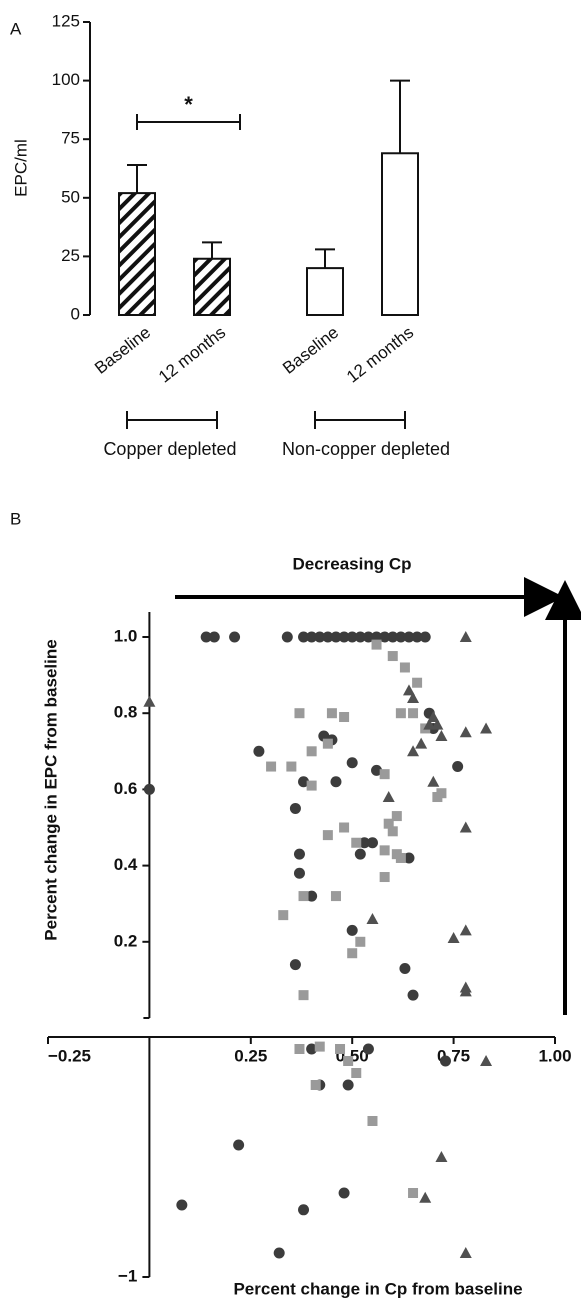 Image resolution: width=581 pixels, height=1305 pixels. I want to click on y-axis-label: Percent change in EPC from baseline, so click(50, 789).